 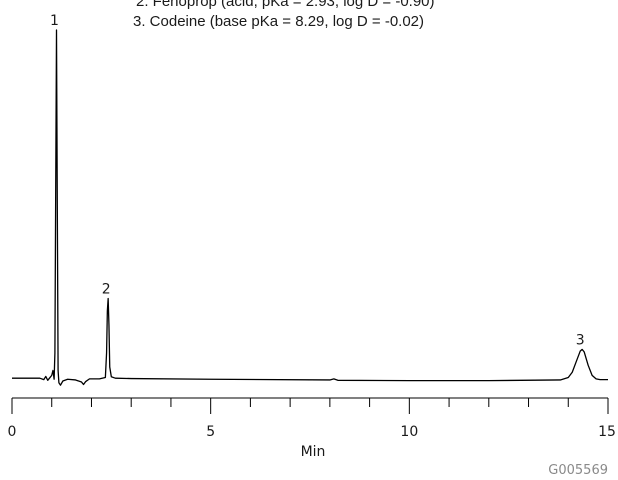 I want to click on peak-label-2: 2, so click(x=106, y=290).